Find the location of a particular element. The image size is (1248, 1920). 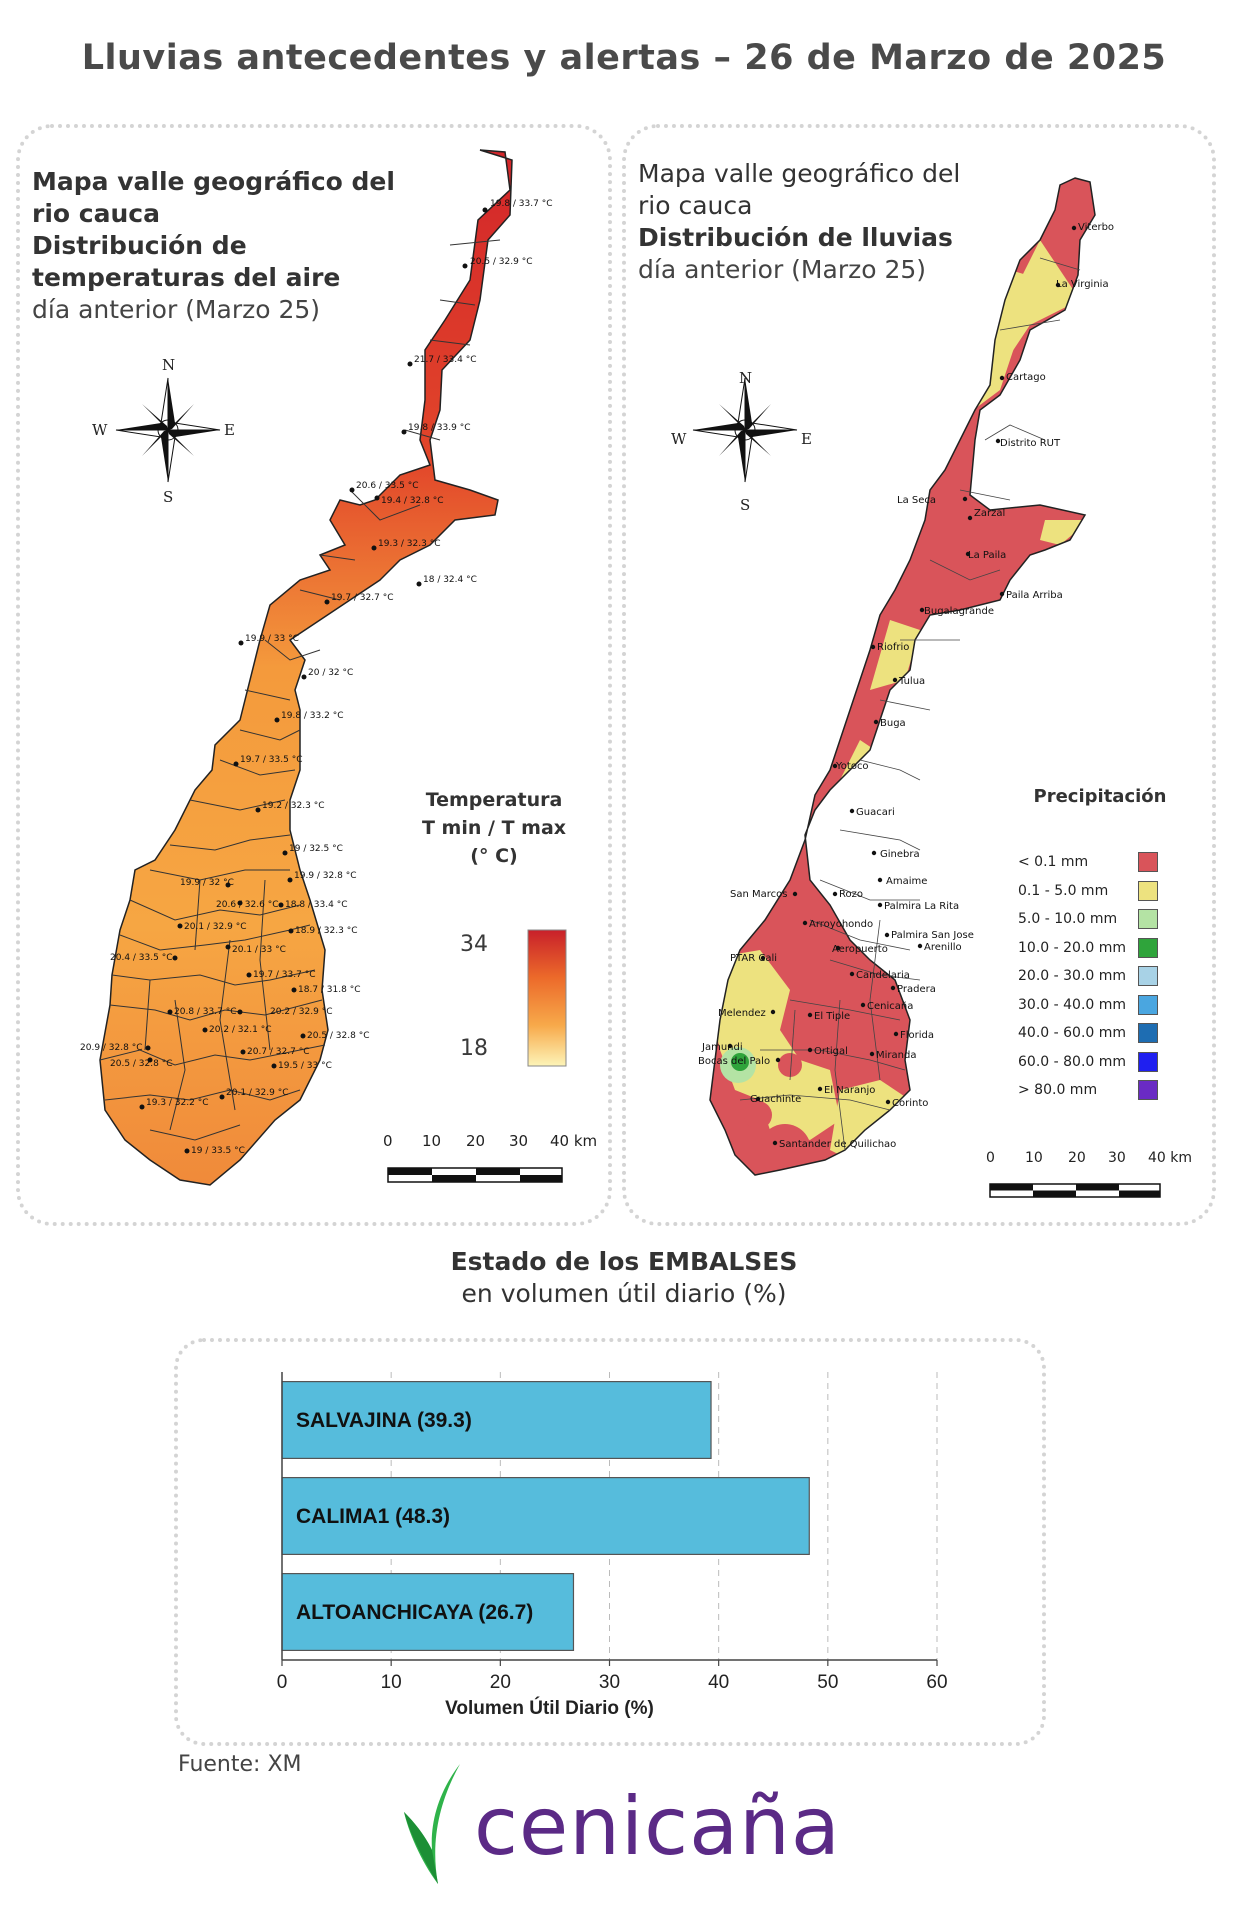

place-label: Florida is located at coordinates (917, 1035).